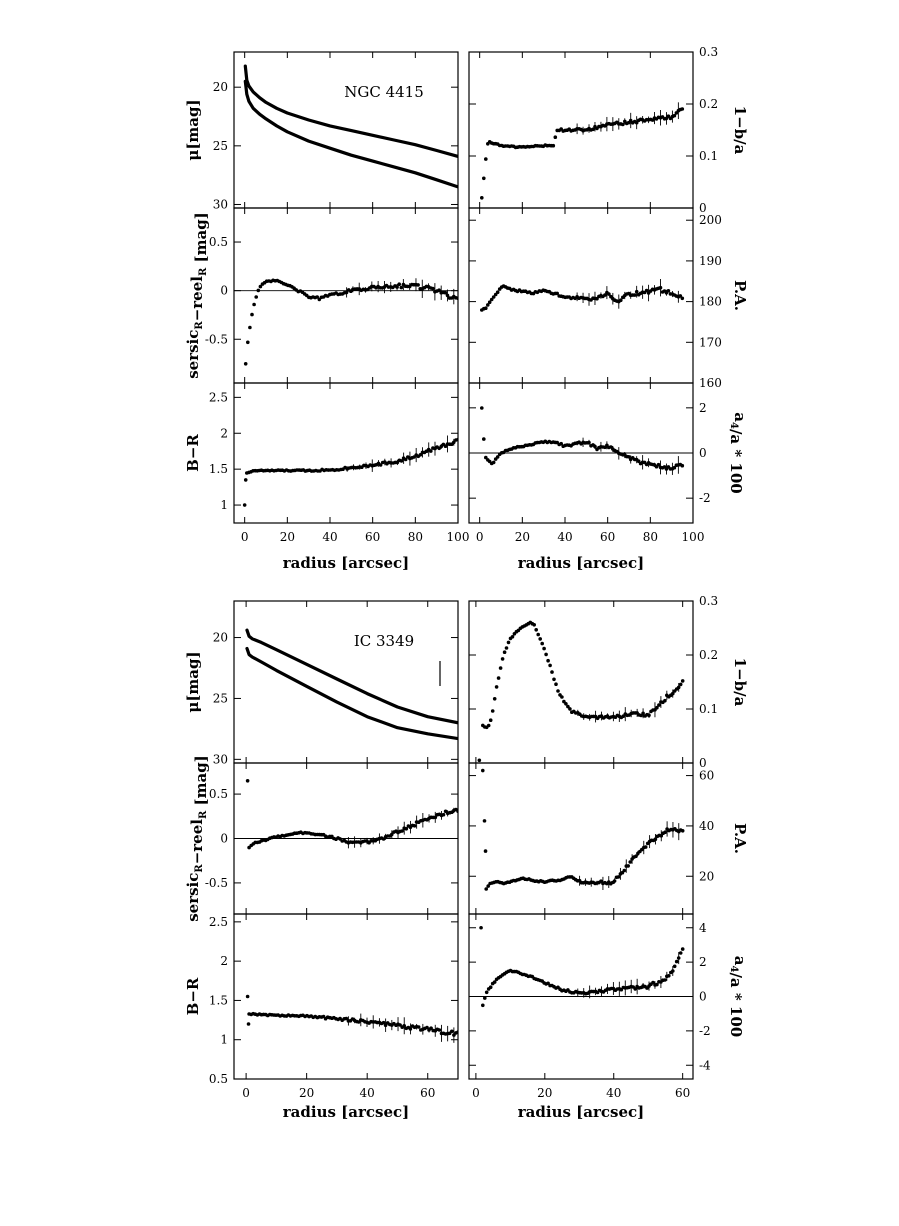 Image resolution: width=899 pixels, height=1226 pixels. Describe the element at coordinates (608, 298) in the screenshot. I see `fig1-right-pa-panel: 160 170 180 190 200 P.A.` at that location.